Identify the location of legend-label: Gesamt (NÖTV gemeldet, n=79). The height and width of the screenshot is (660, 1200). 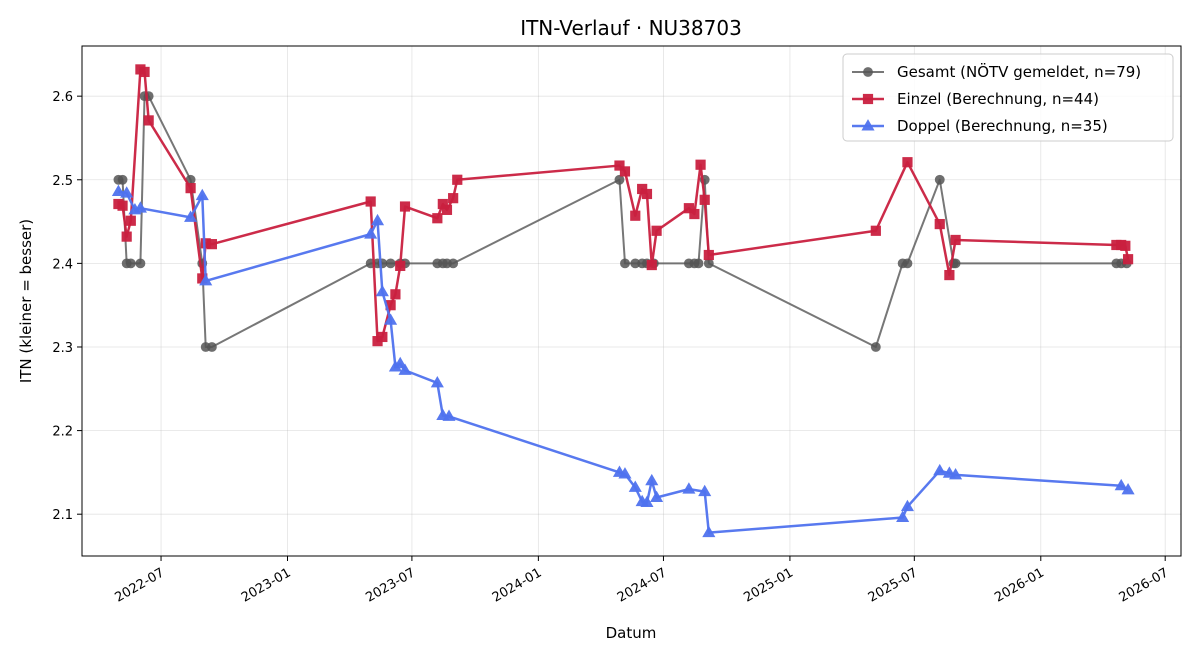
(1019, 71).